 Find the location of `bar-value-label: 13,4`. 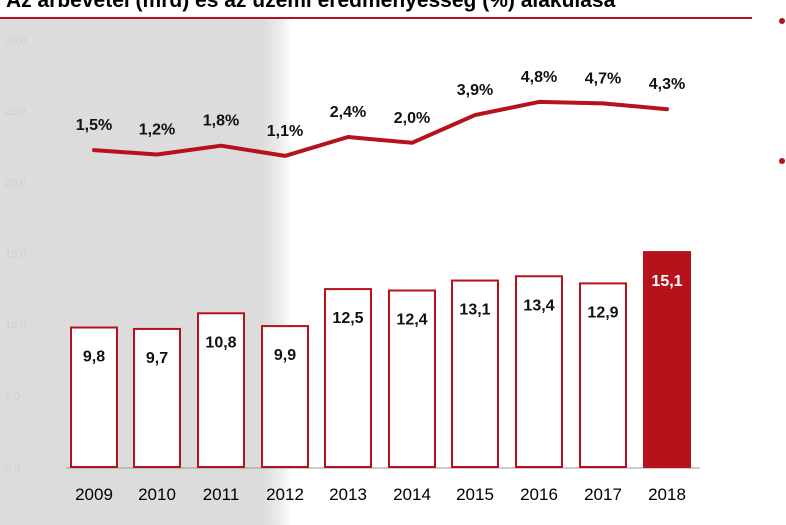

bar-value-label: 13,4 is located at coordinates (538, 305).